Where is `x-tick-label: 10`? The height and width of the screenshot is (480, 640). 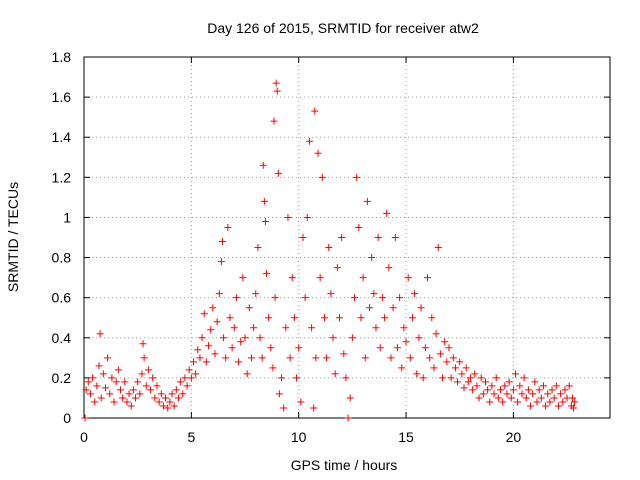
x-tick-label: 10 is located at coordinates (299, 437).